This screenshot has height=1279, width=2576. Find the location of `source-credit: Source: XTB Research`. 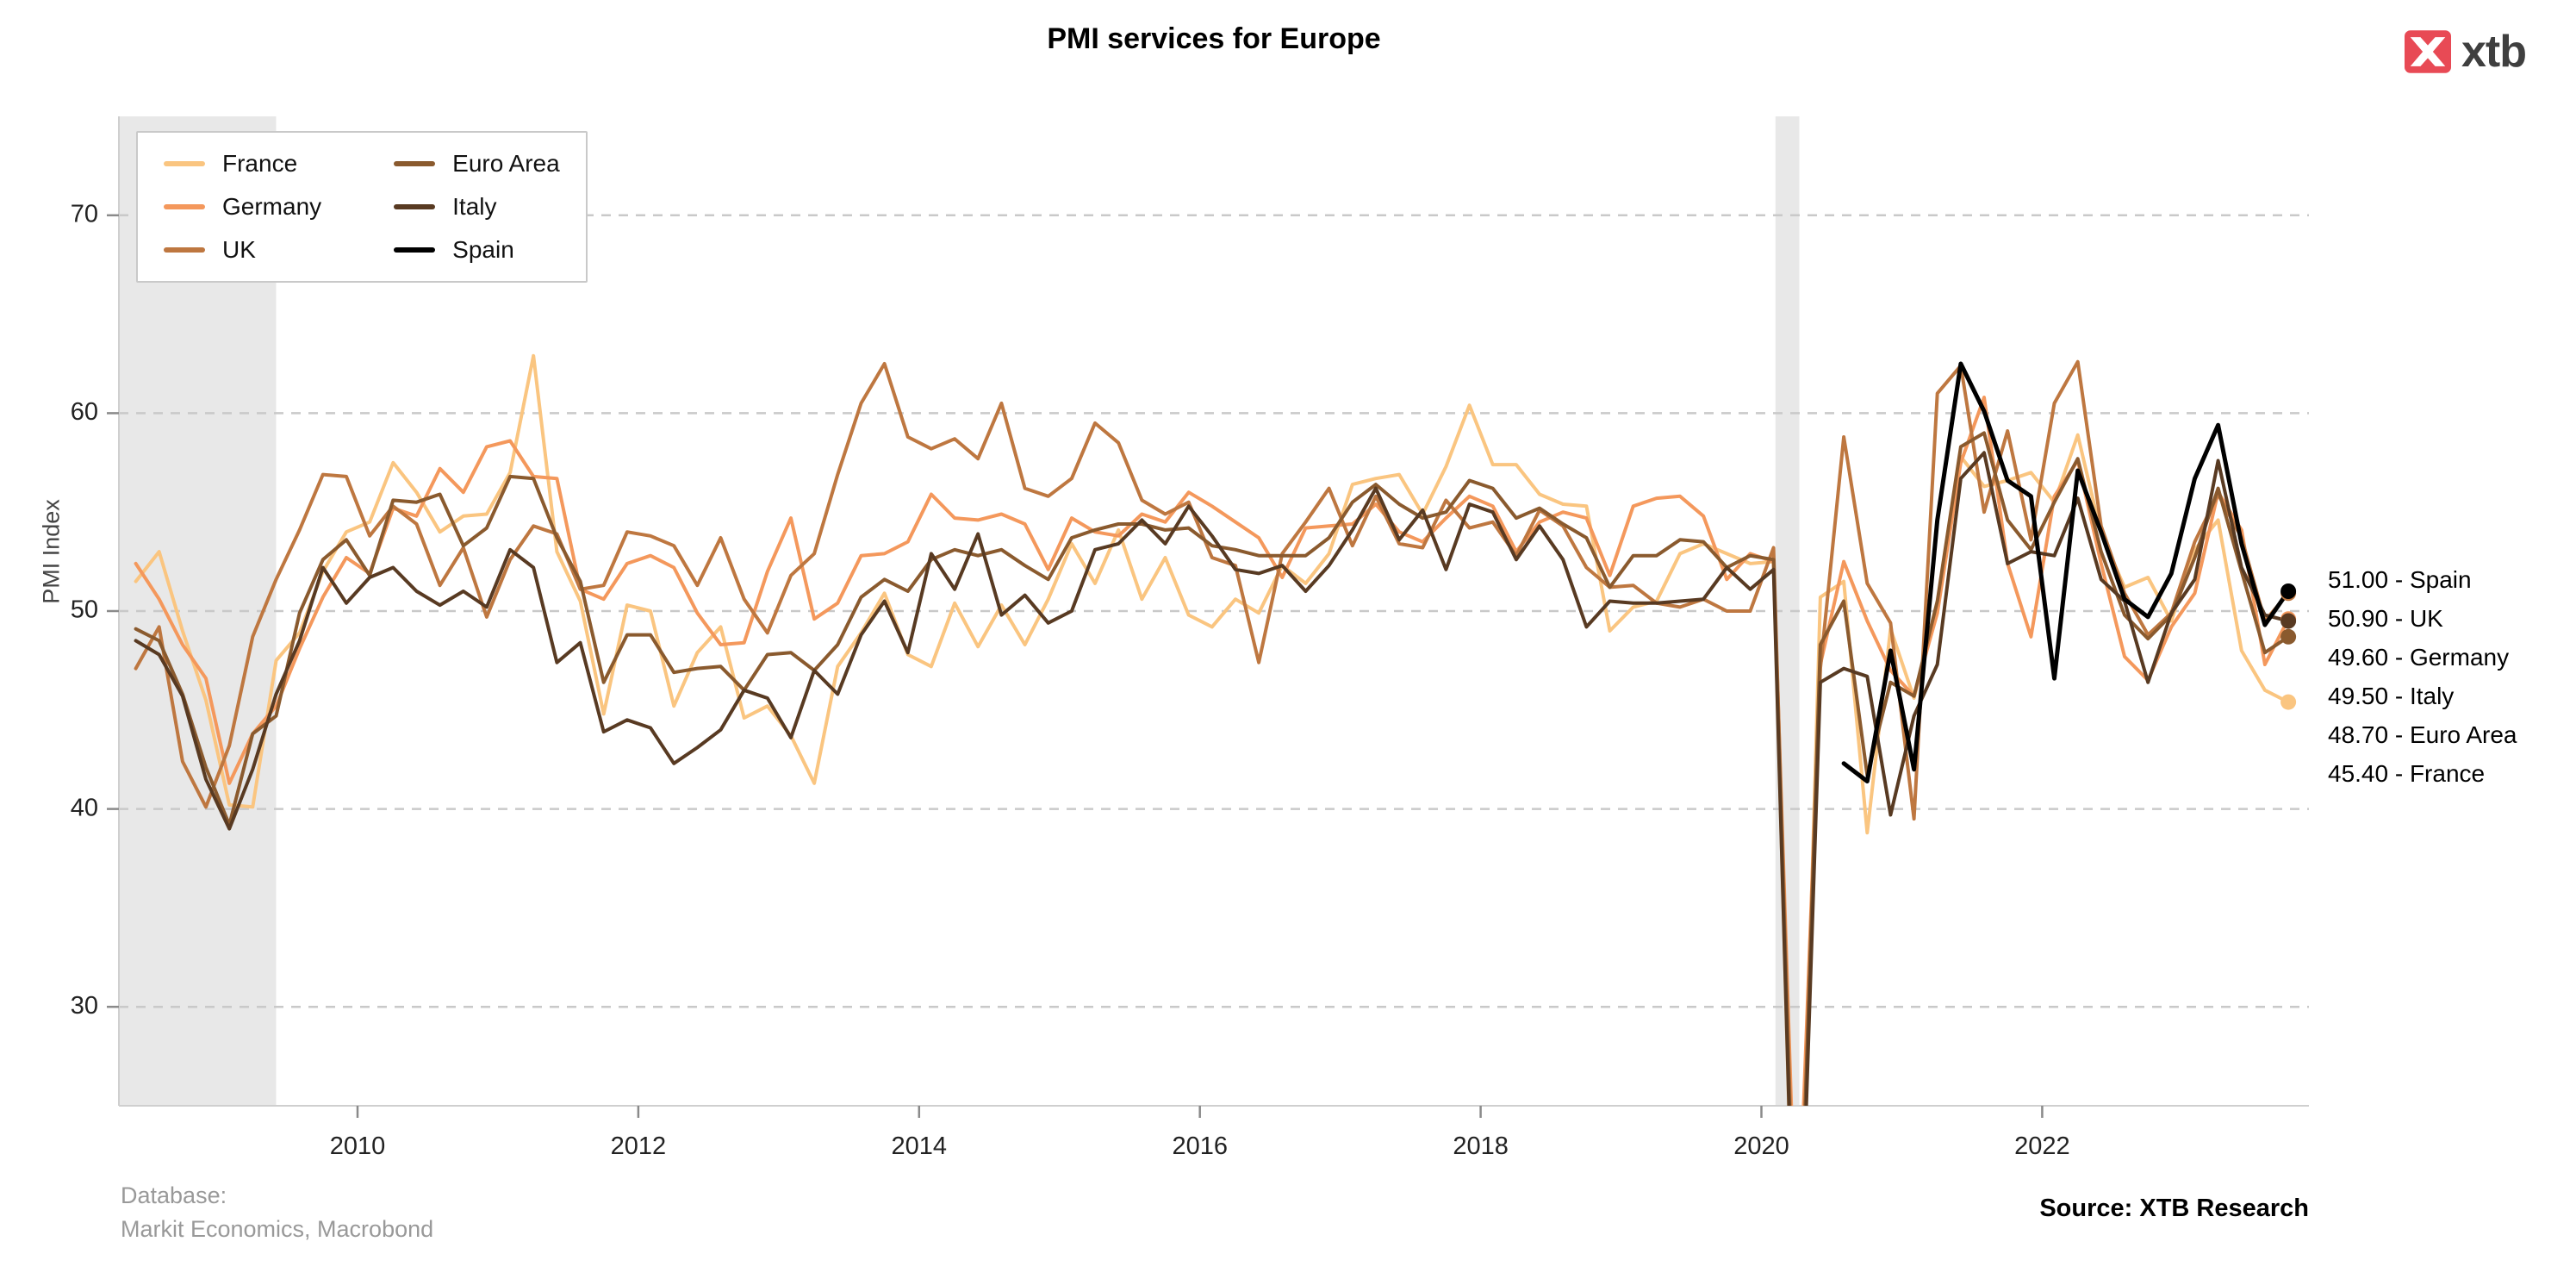

source-credit: Source: XTB Research is located at coordinates (2174, 1208).